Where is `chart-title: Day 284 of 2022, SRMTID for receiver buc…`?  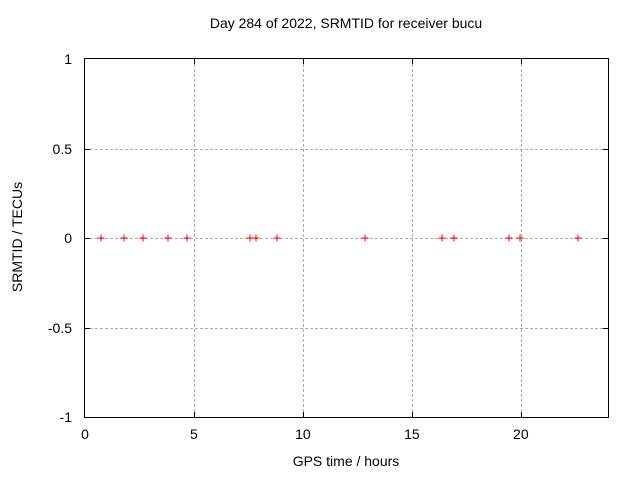
chart-title: Day 284 of 2022, SRMTID for receiver buc… is located at coordinates (346, 23).